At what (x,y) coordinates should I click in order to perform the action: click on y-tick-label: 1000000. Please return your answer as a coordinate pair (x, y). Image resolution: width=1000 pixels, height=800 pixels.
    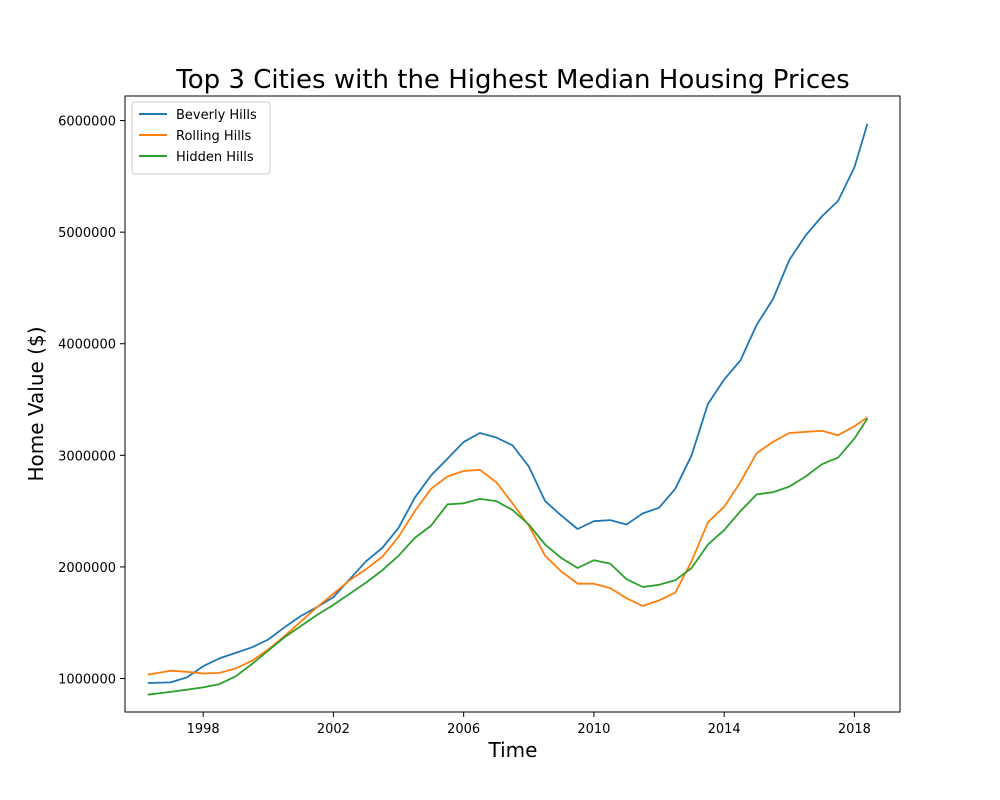
    Looking at the image, I should click on (87, 680).